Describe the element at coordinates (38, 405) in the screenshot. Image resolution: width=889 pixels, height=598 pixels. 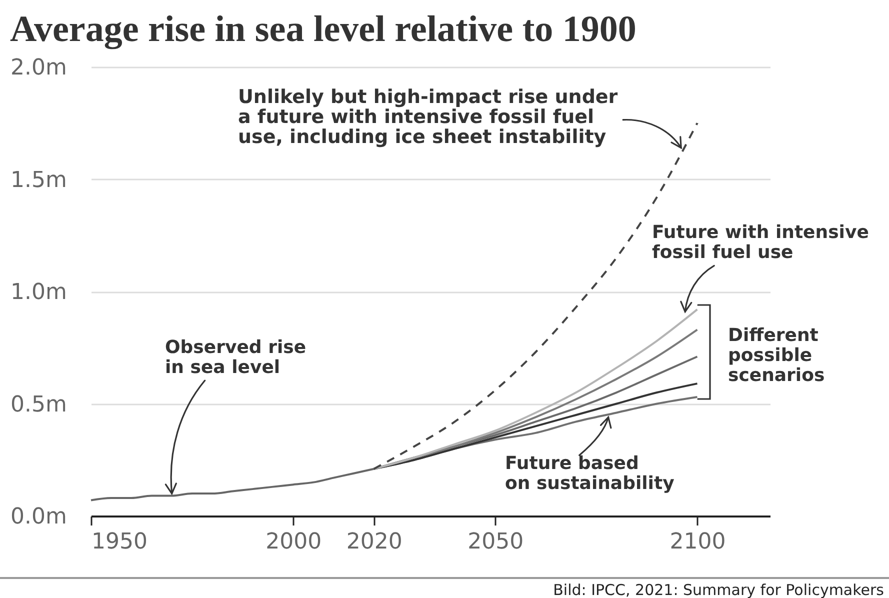
I see `y-tick-label: 0.5m` at that location.